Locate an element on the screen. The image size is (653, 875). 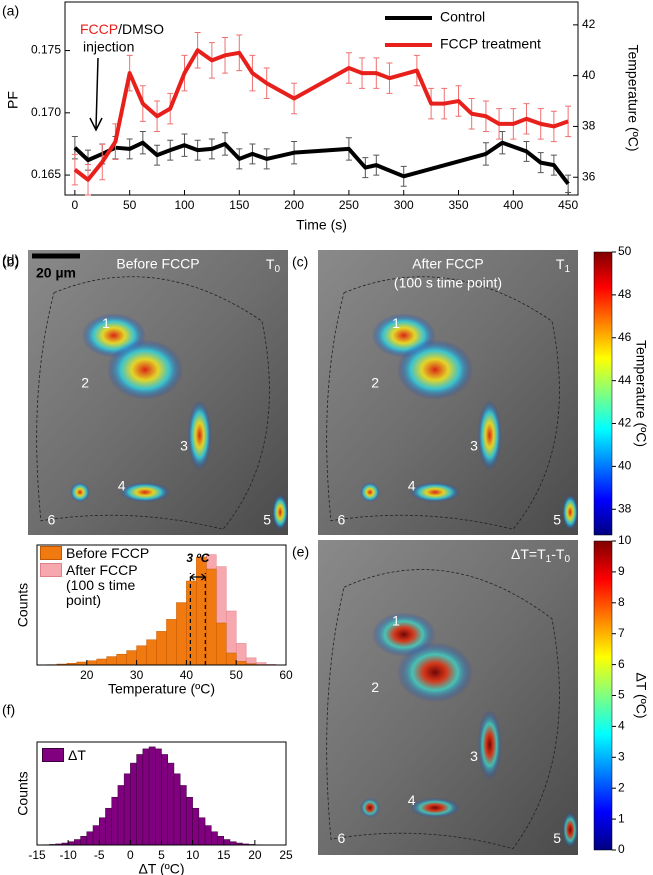
colorbar-tick-label: 0 is located at coordinates (621, 849).